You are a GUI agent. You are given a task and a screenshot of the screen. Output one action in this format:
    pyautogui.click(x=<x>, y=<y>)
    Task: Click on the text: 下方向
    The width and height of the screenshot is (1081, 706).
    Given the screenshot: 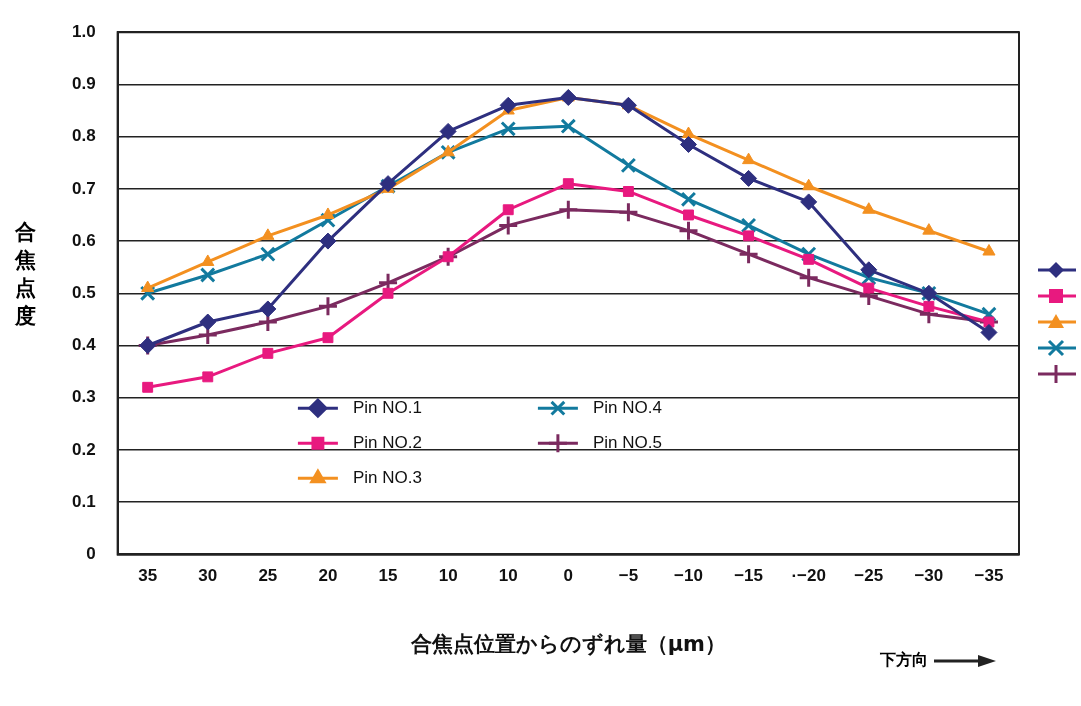 What is the action you would take?
    pyautogui.click(x=904, y=660)
    